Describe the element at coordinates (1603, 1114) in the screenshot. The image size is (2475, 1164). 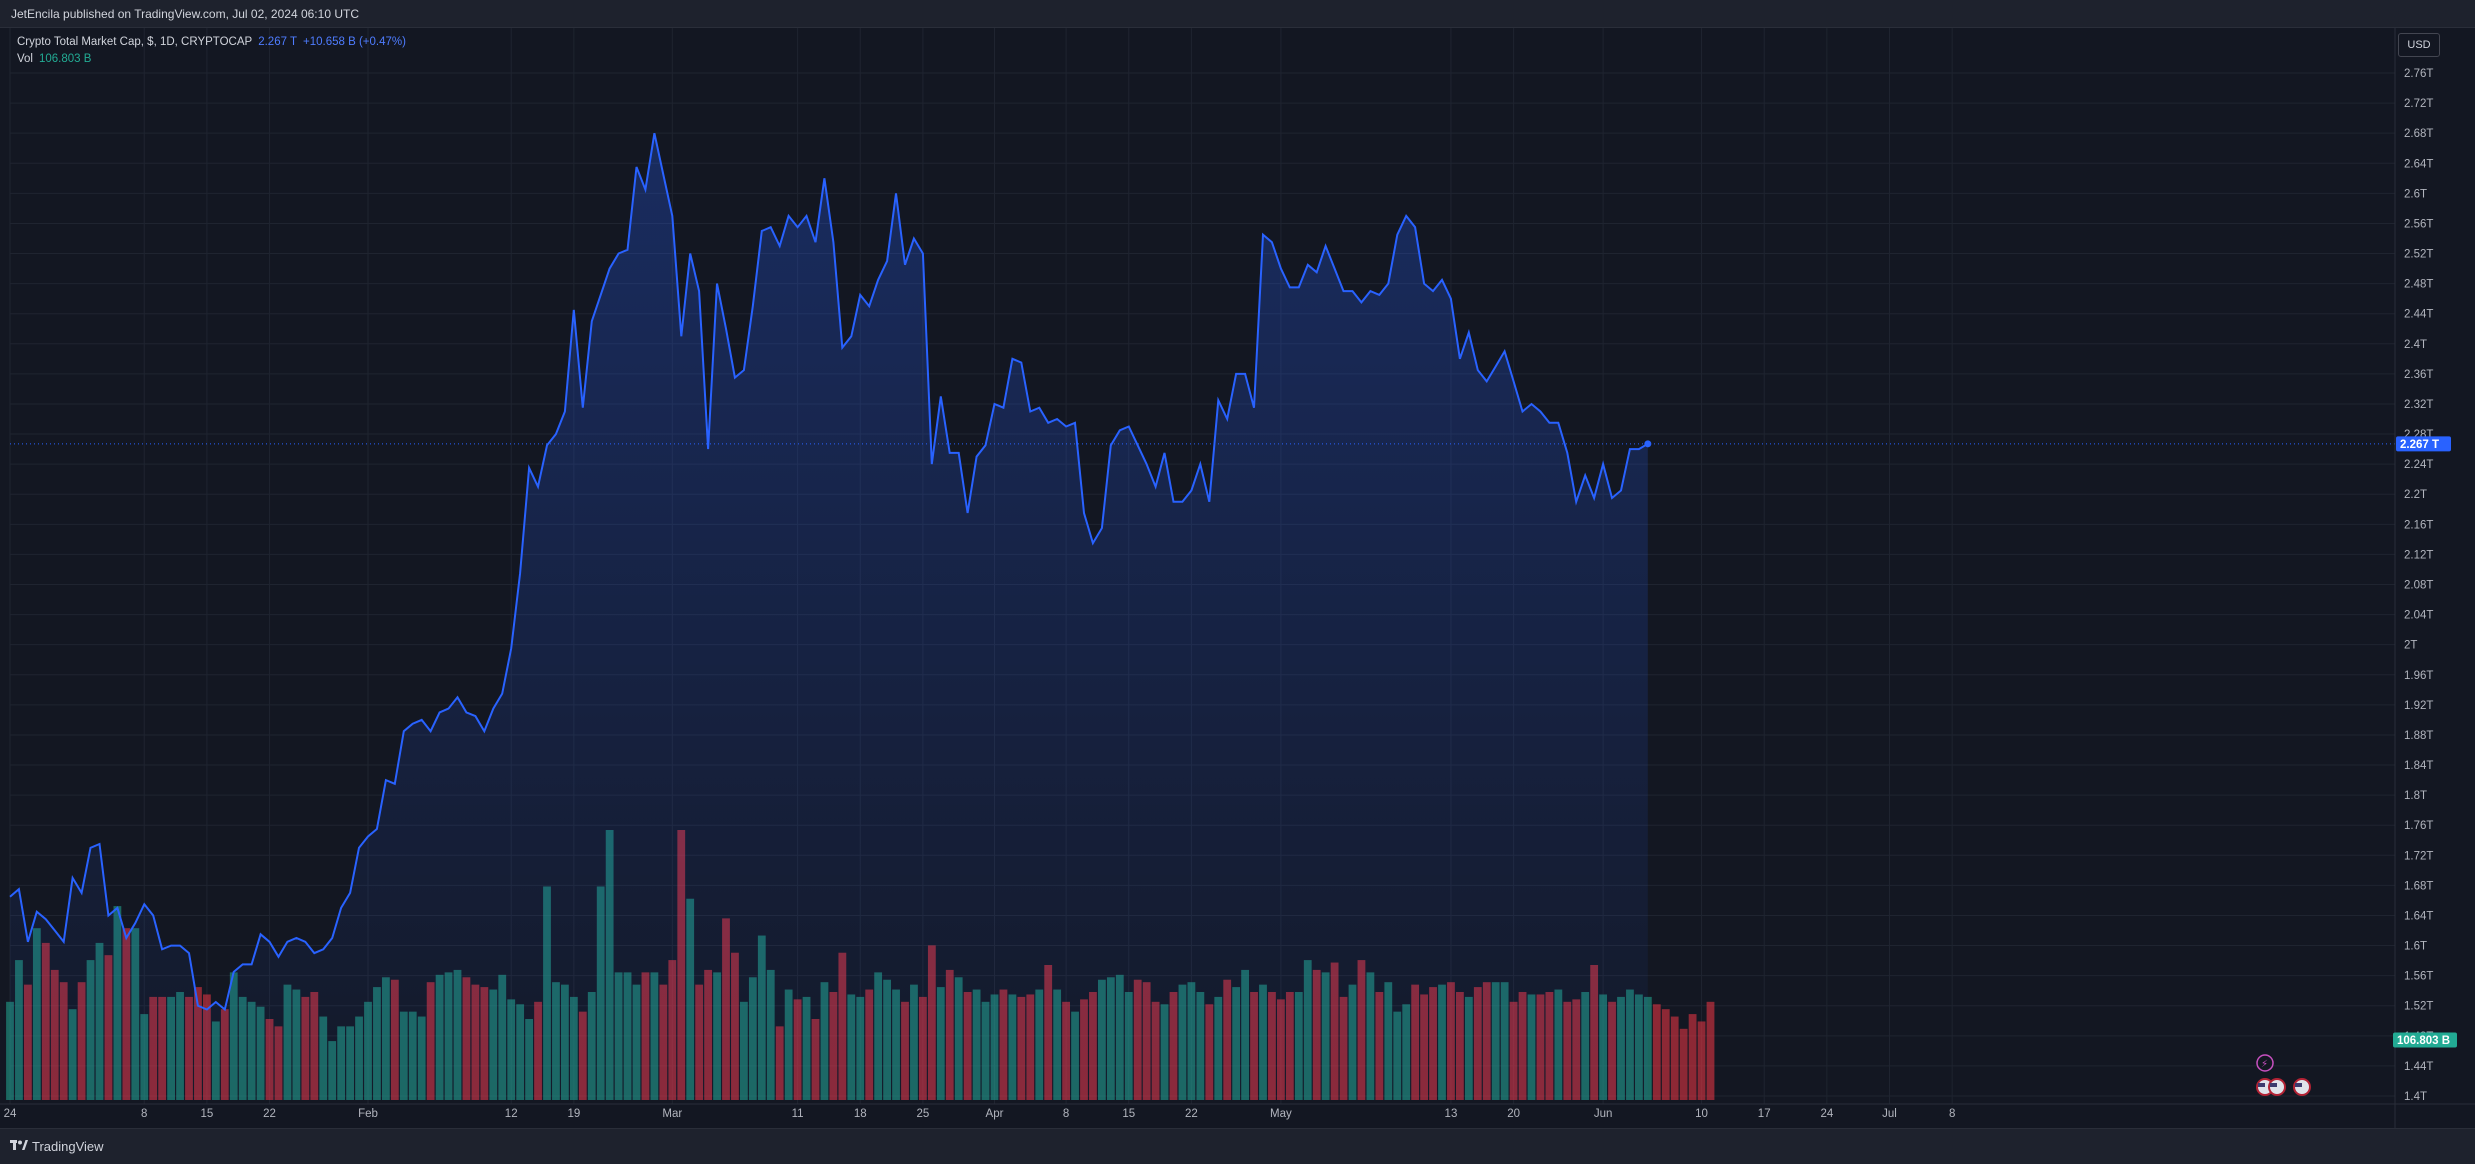
I see `x-tick-label: Jun` at that location.